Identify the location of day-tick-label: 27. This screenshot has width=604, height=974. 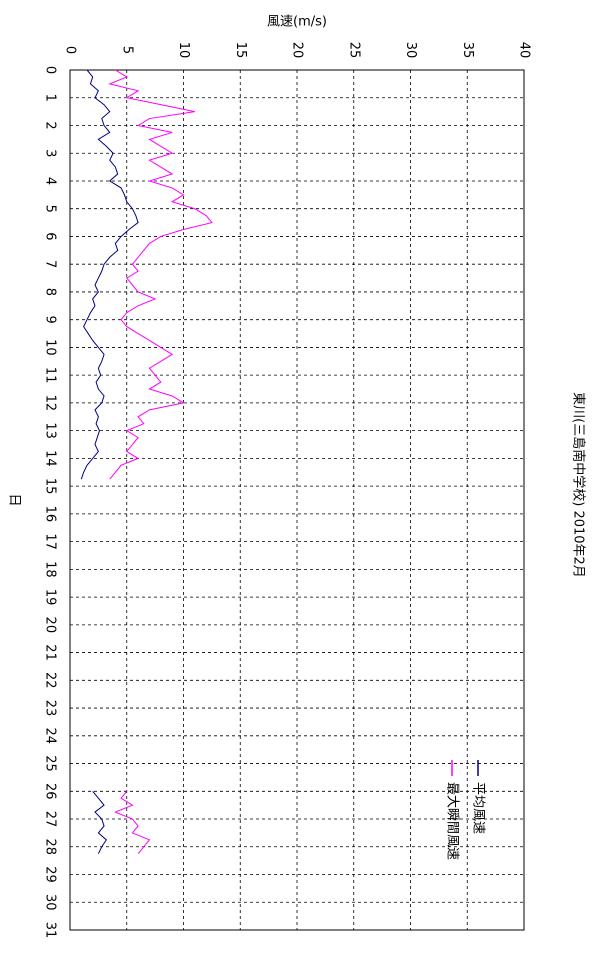
(50, 819).